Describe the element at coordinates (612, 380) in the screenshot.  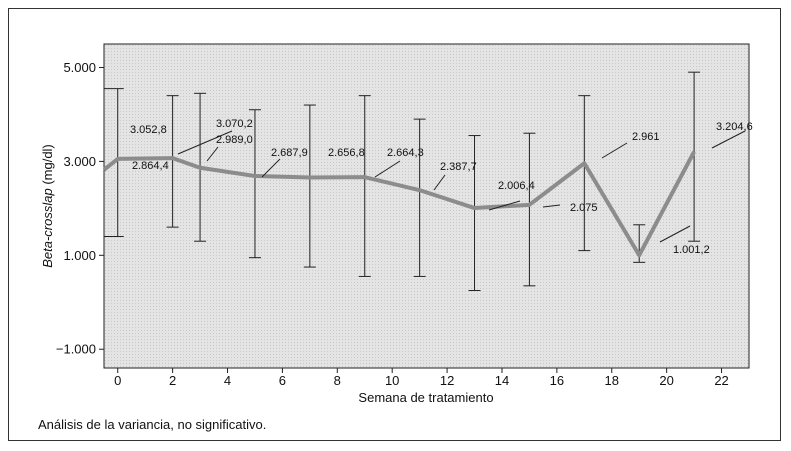
I see `x-tick-label: 18` at that location.